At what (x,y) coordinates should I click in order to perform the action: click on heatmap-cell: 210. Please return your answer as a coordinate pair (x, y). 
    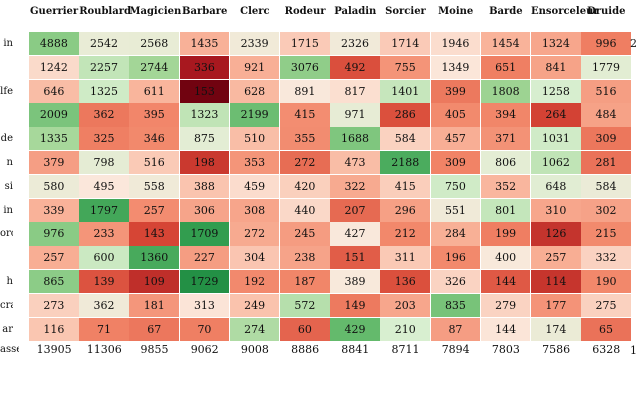
    Looking at the image, I should click on (406, 329).